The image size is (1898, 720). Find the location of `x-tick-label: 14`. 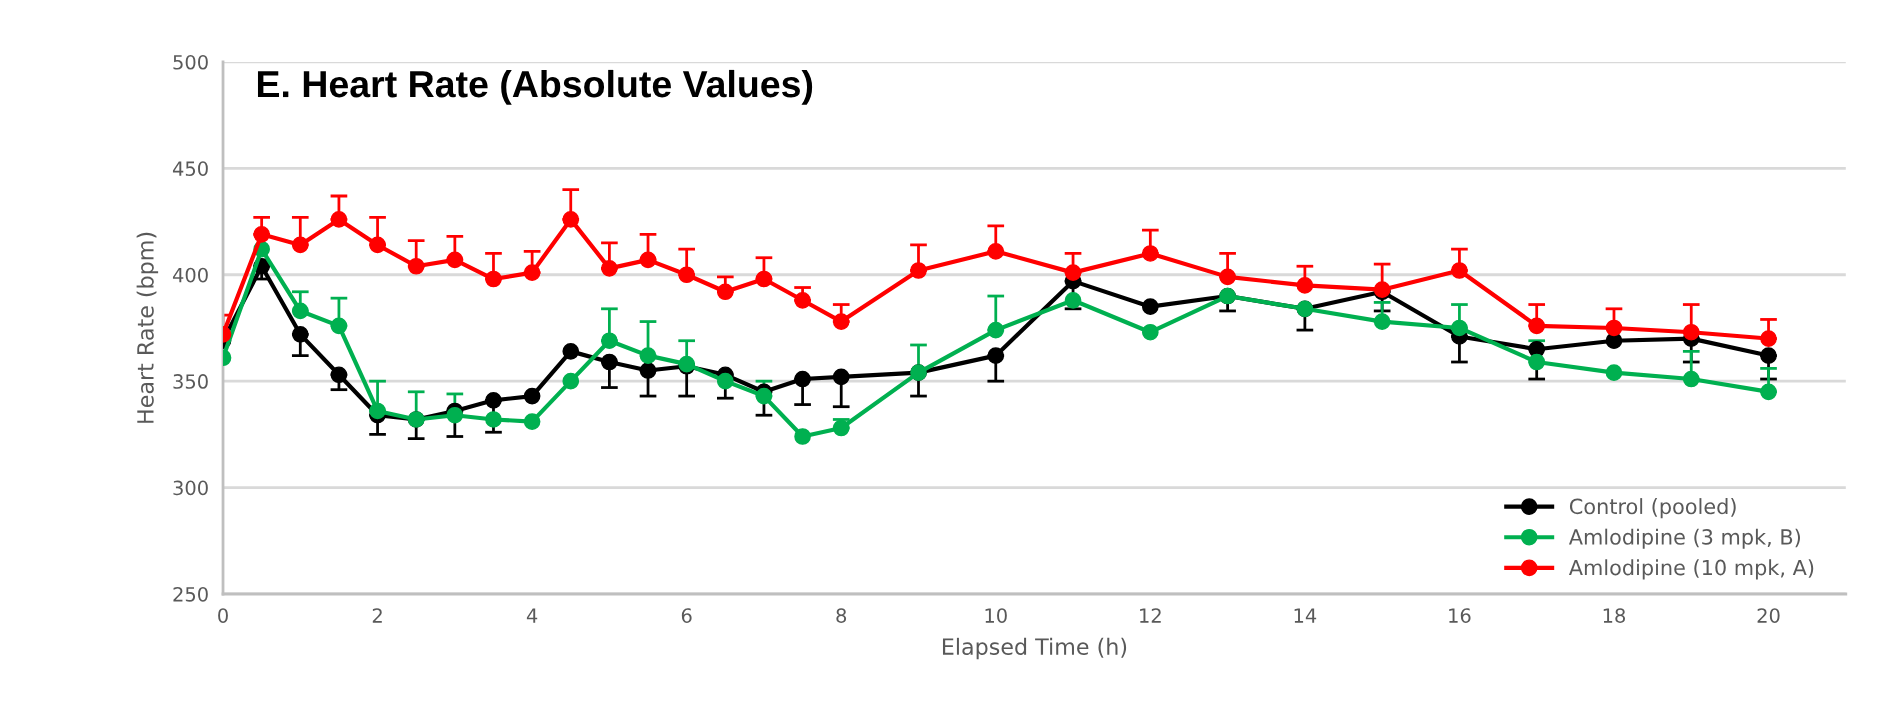

x-tick-label: 14 is located at coordinates (1305, 615).